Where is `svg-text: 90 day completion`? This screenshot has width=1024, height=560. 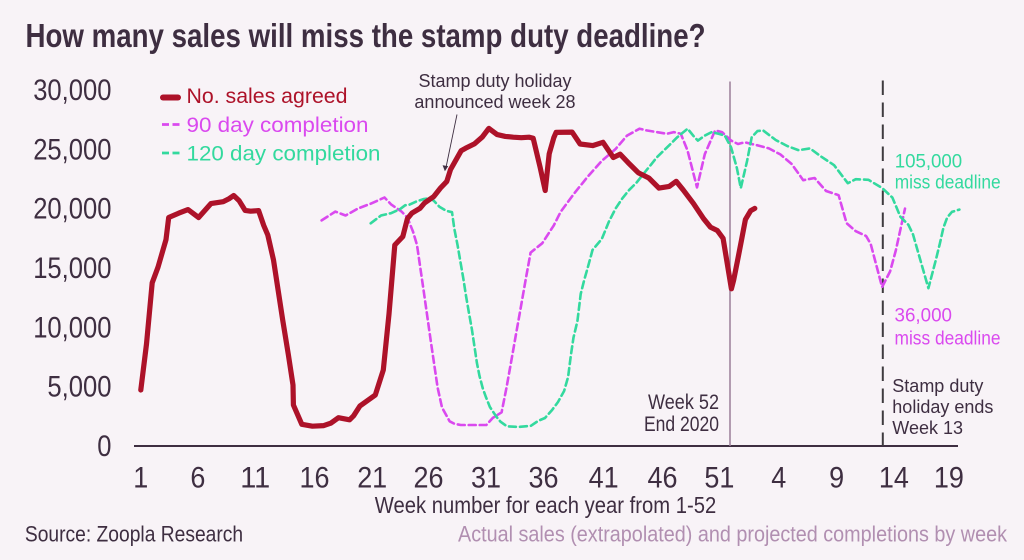
svg-text: 90 day completion is located at coordinates (278, 125).